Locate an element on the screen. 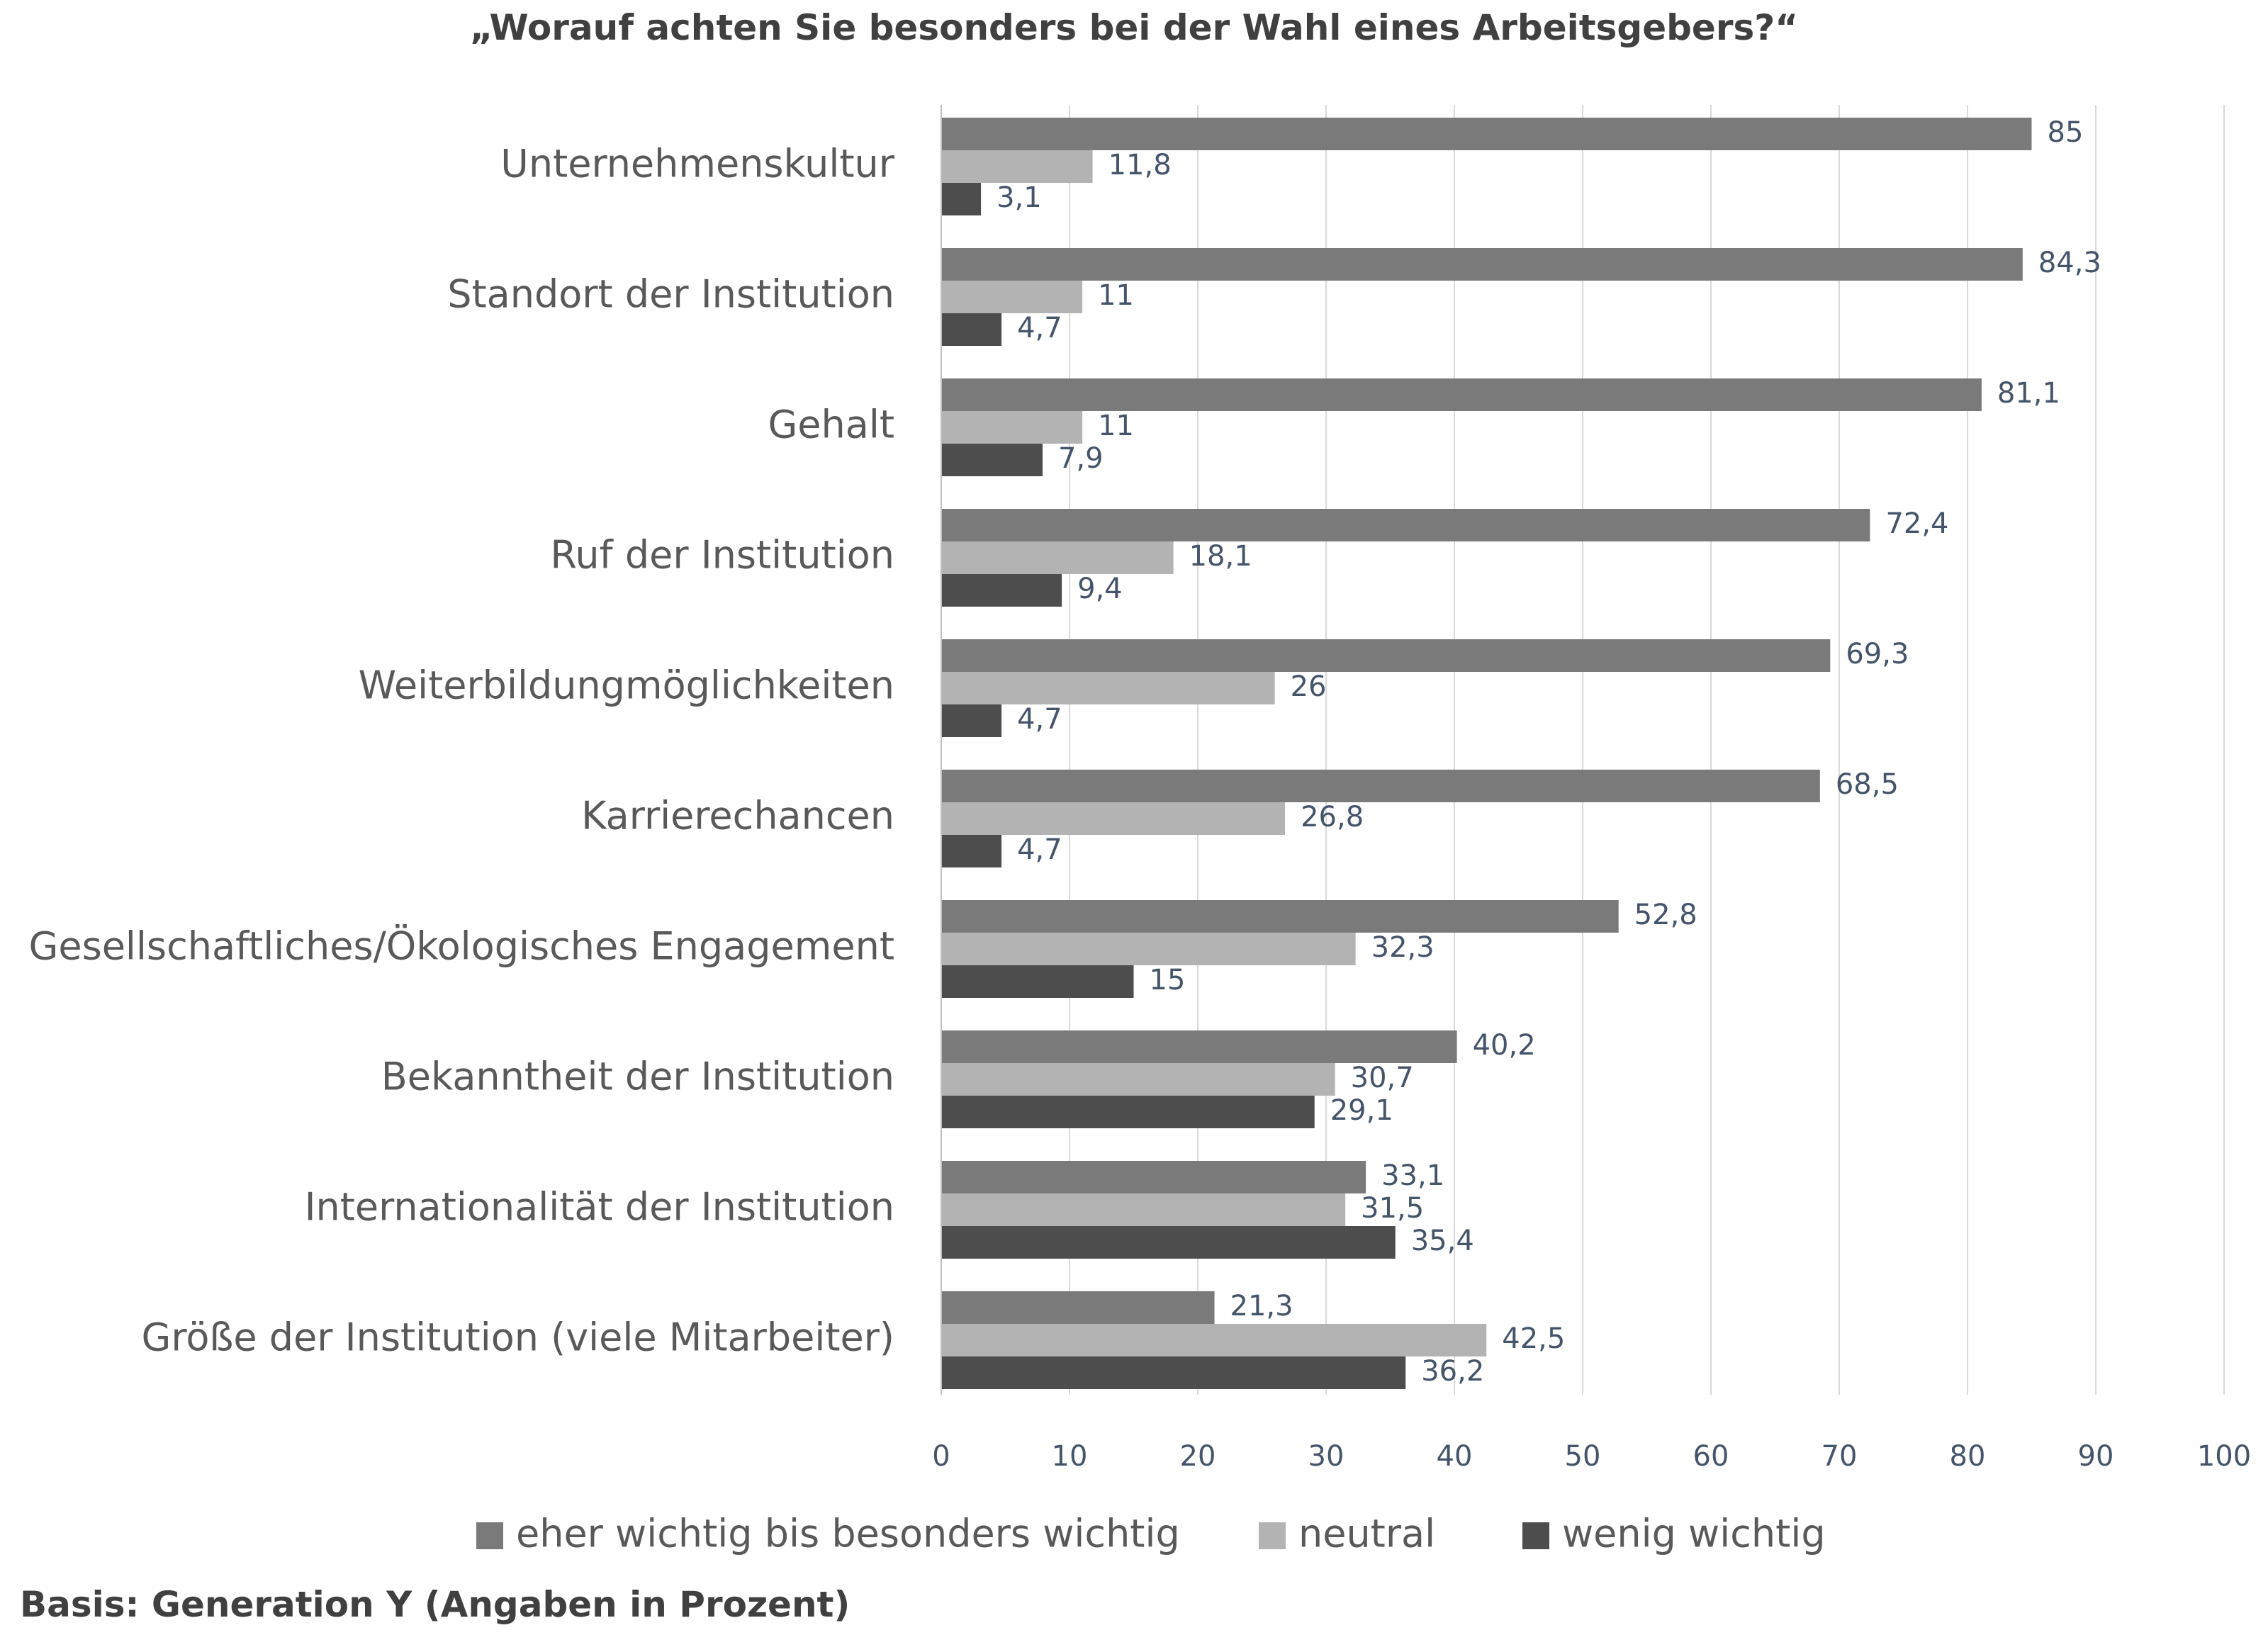 The image size is (2268, 1652). data-label-0-7: 40,2 is located at coordinates (1504, 1045).